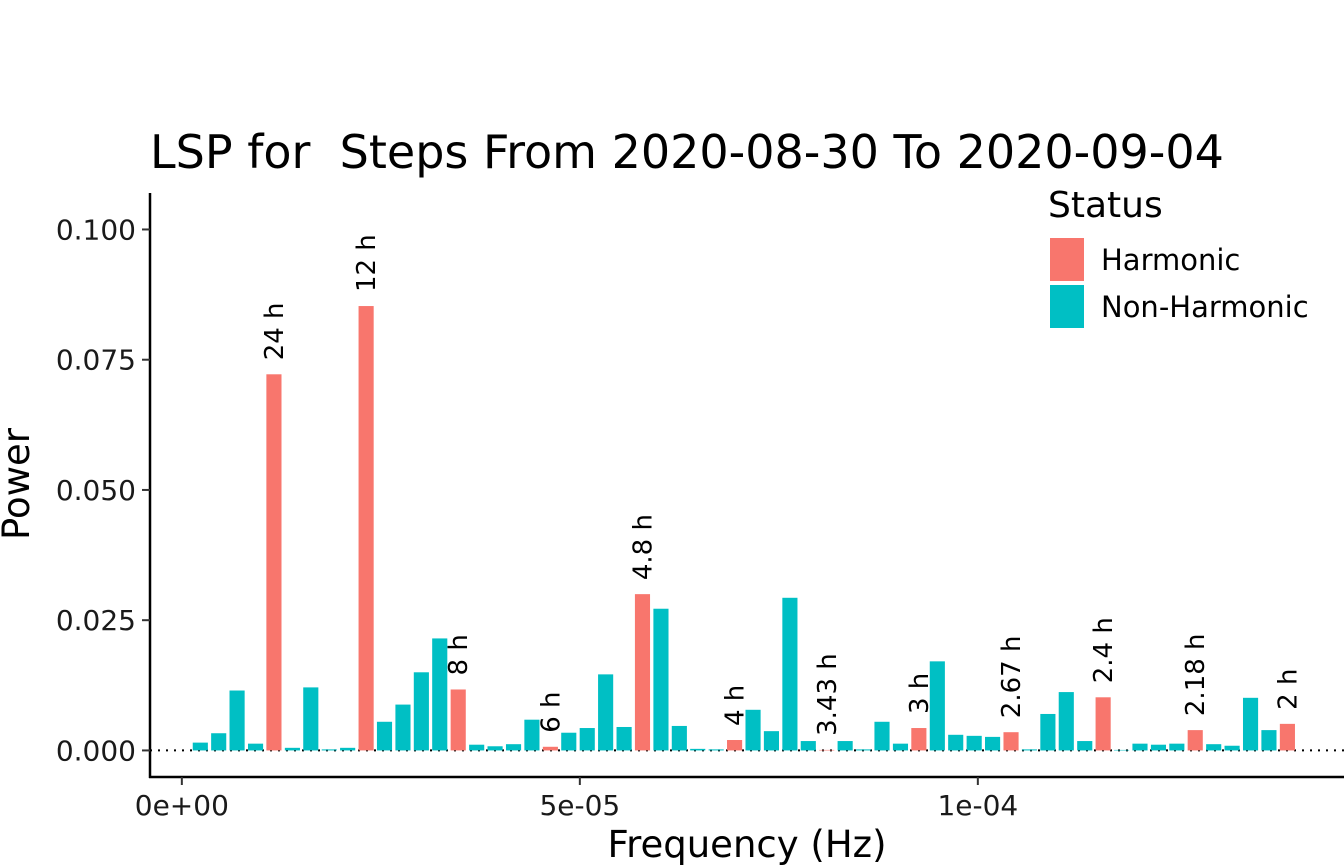 The image size is (1344, 865). Describe the element at coordinates (1196, 674) in the screenshot. I see `bar-label: 2.18 h` at that location.